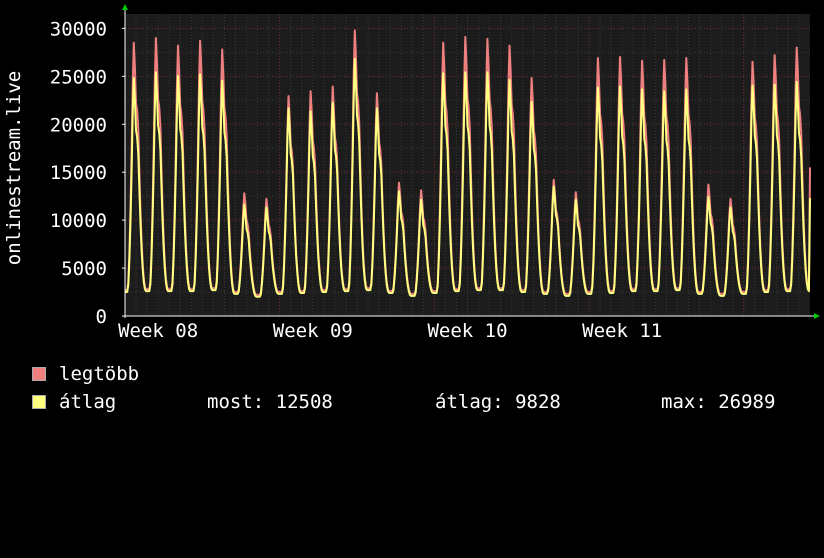  Describe the element at coordinates (39, 374) in the screenshot. I see `legend-swatch-max` at that location.